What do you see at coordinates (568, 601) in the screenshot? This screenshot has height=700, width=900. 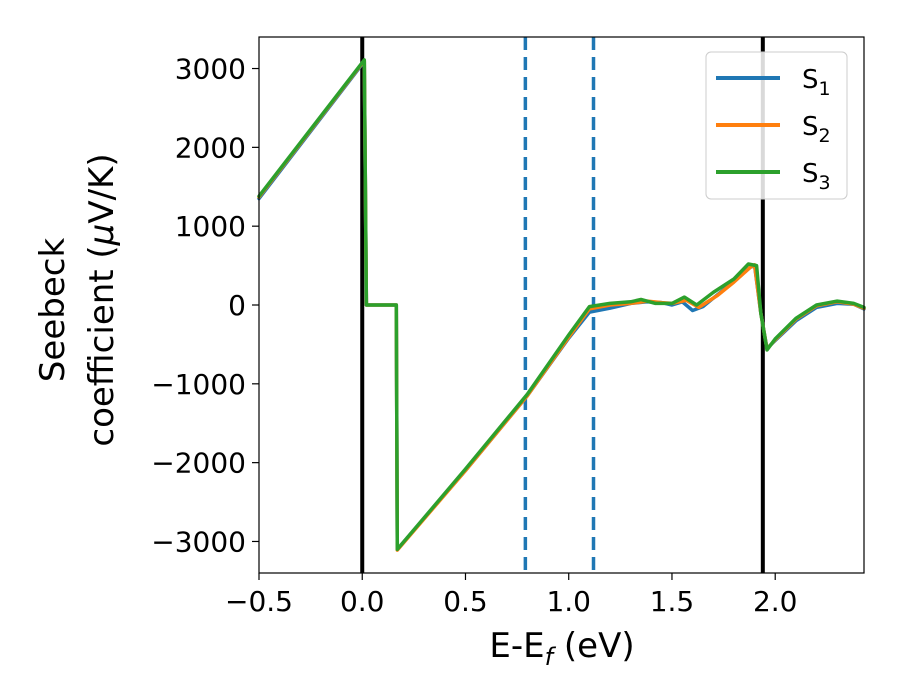 I see `x-tick-label: 1.0` at bounding box center [568, 601].